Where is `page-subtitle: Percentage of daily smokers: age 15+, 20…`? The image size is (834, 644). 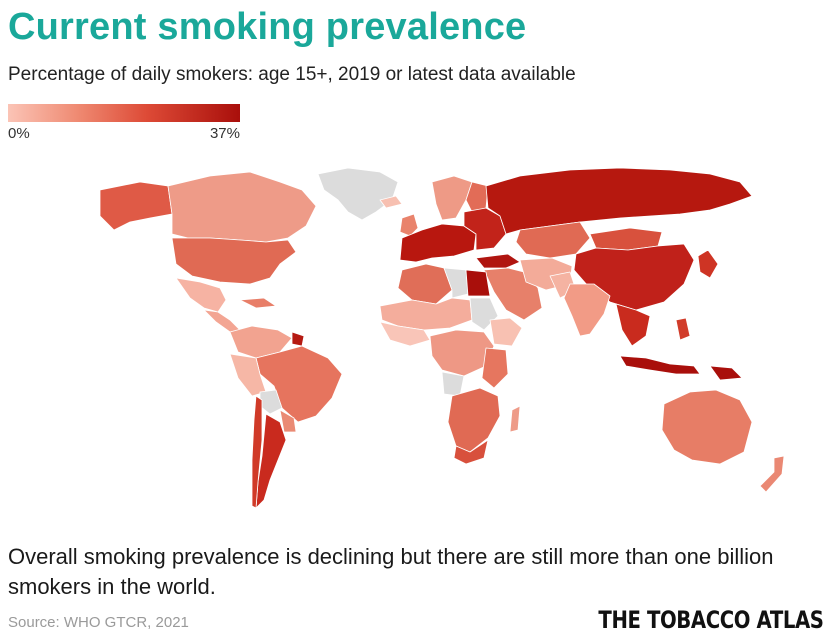
page-subtitle: Percentage of daily smokers: age 15+, 20… is located at coordinates (292, 74).